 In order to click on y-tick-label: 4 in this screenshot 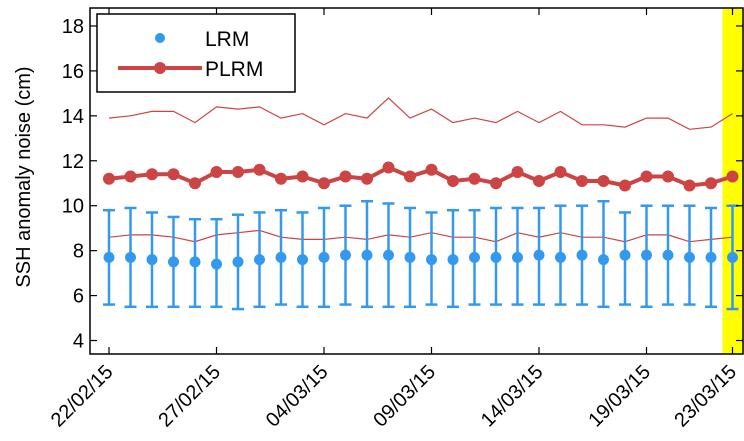, I will do `click(78, 342)`.